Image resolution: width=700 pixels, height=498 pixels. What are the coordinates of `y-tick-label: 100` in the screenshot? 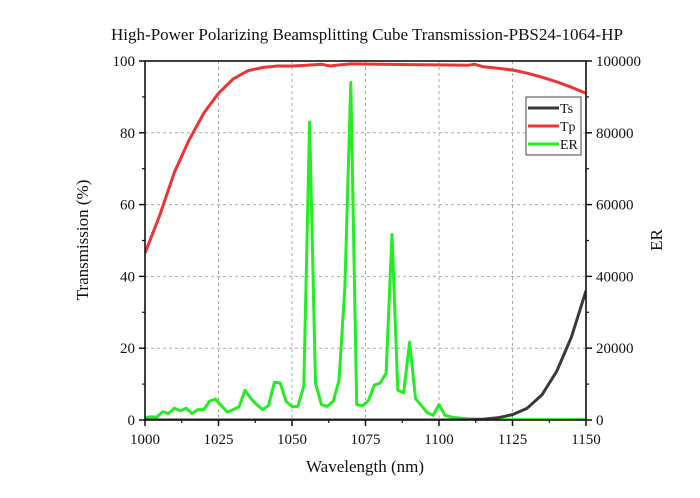 It's located at (124, 62).